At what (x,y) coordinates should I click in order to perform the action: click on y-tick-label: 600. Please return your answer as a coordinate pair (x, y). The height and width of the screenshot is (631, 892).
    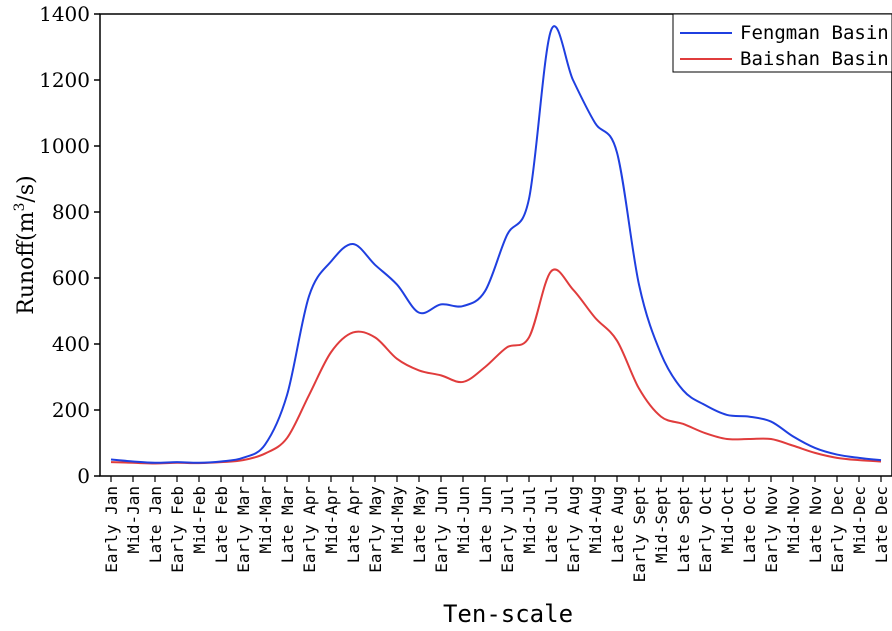
    Looking at the image, I should click on (71, 278).